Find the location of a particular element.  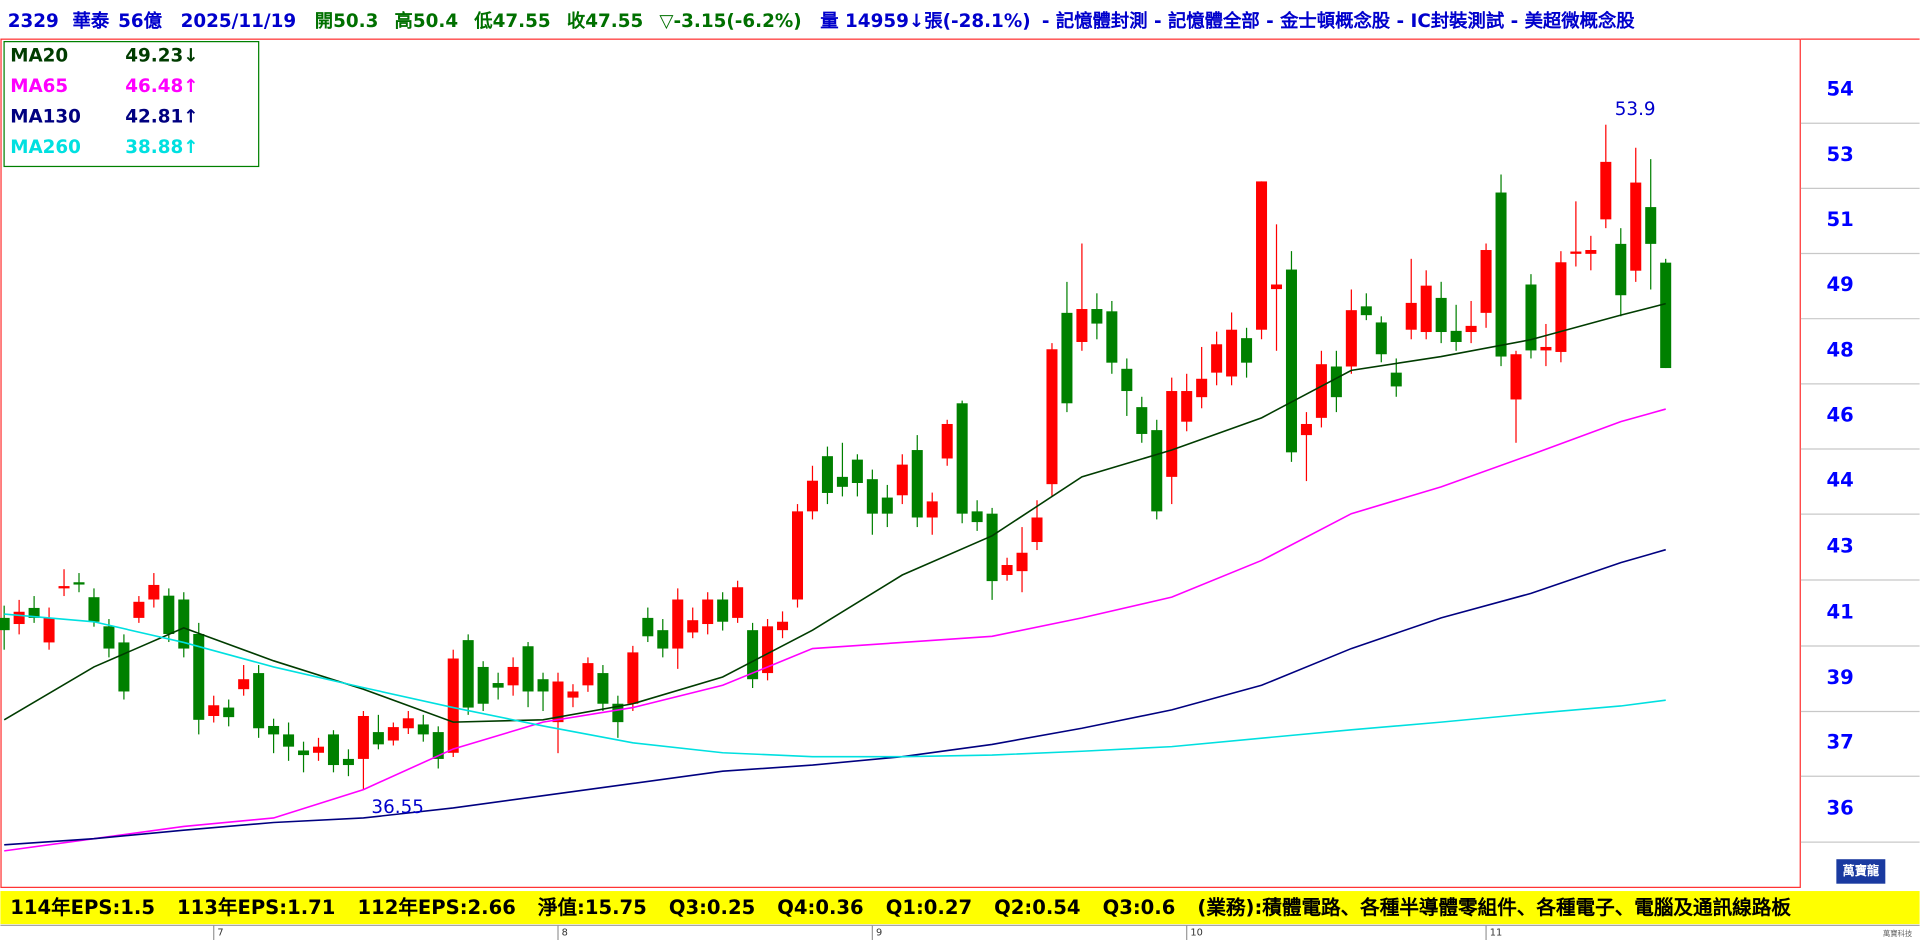

legend is located at coordinates (131, 104).